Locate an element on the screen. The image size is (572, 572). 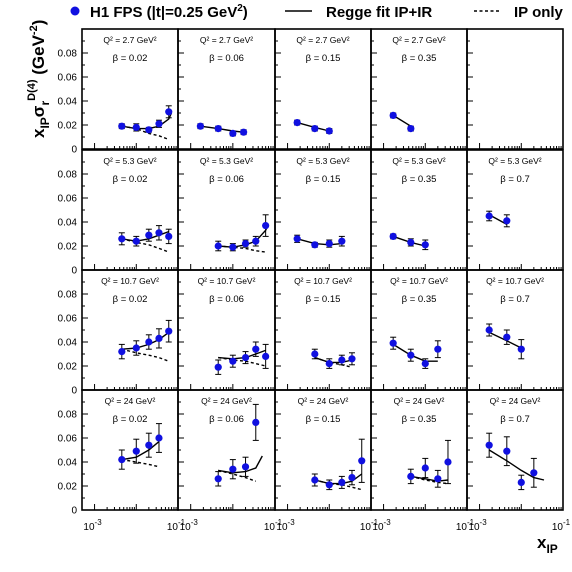
y-axis-title: xIPσrD(4) (GeV-2) is located at coordinates (39, 79).